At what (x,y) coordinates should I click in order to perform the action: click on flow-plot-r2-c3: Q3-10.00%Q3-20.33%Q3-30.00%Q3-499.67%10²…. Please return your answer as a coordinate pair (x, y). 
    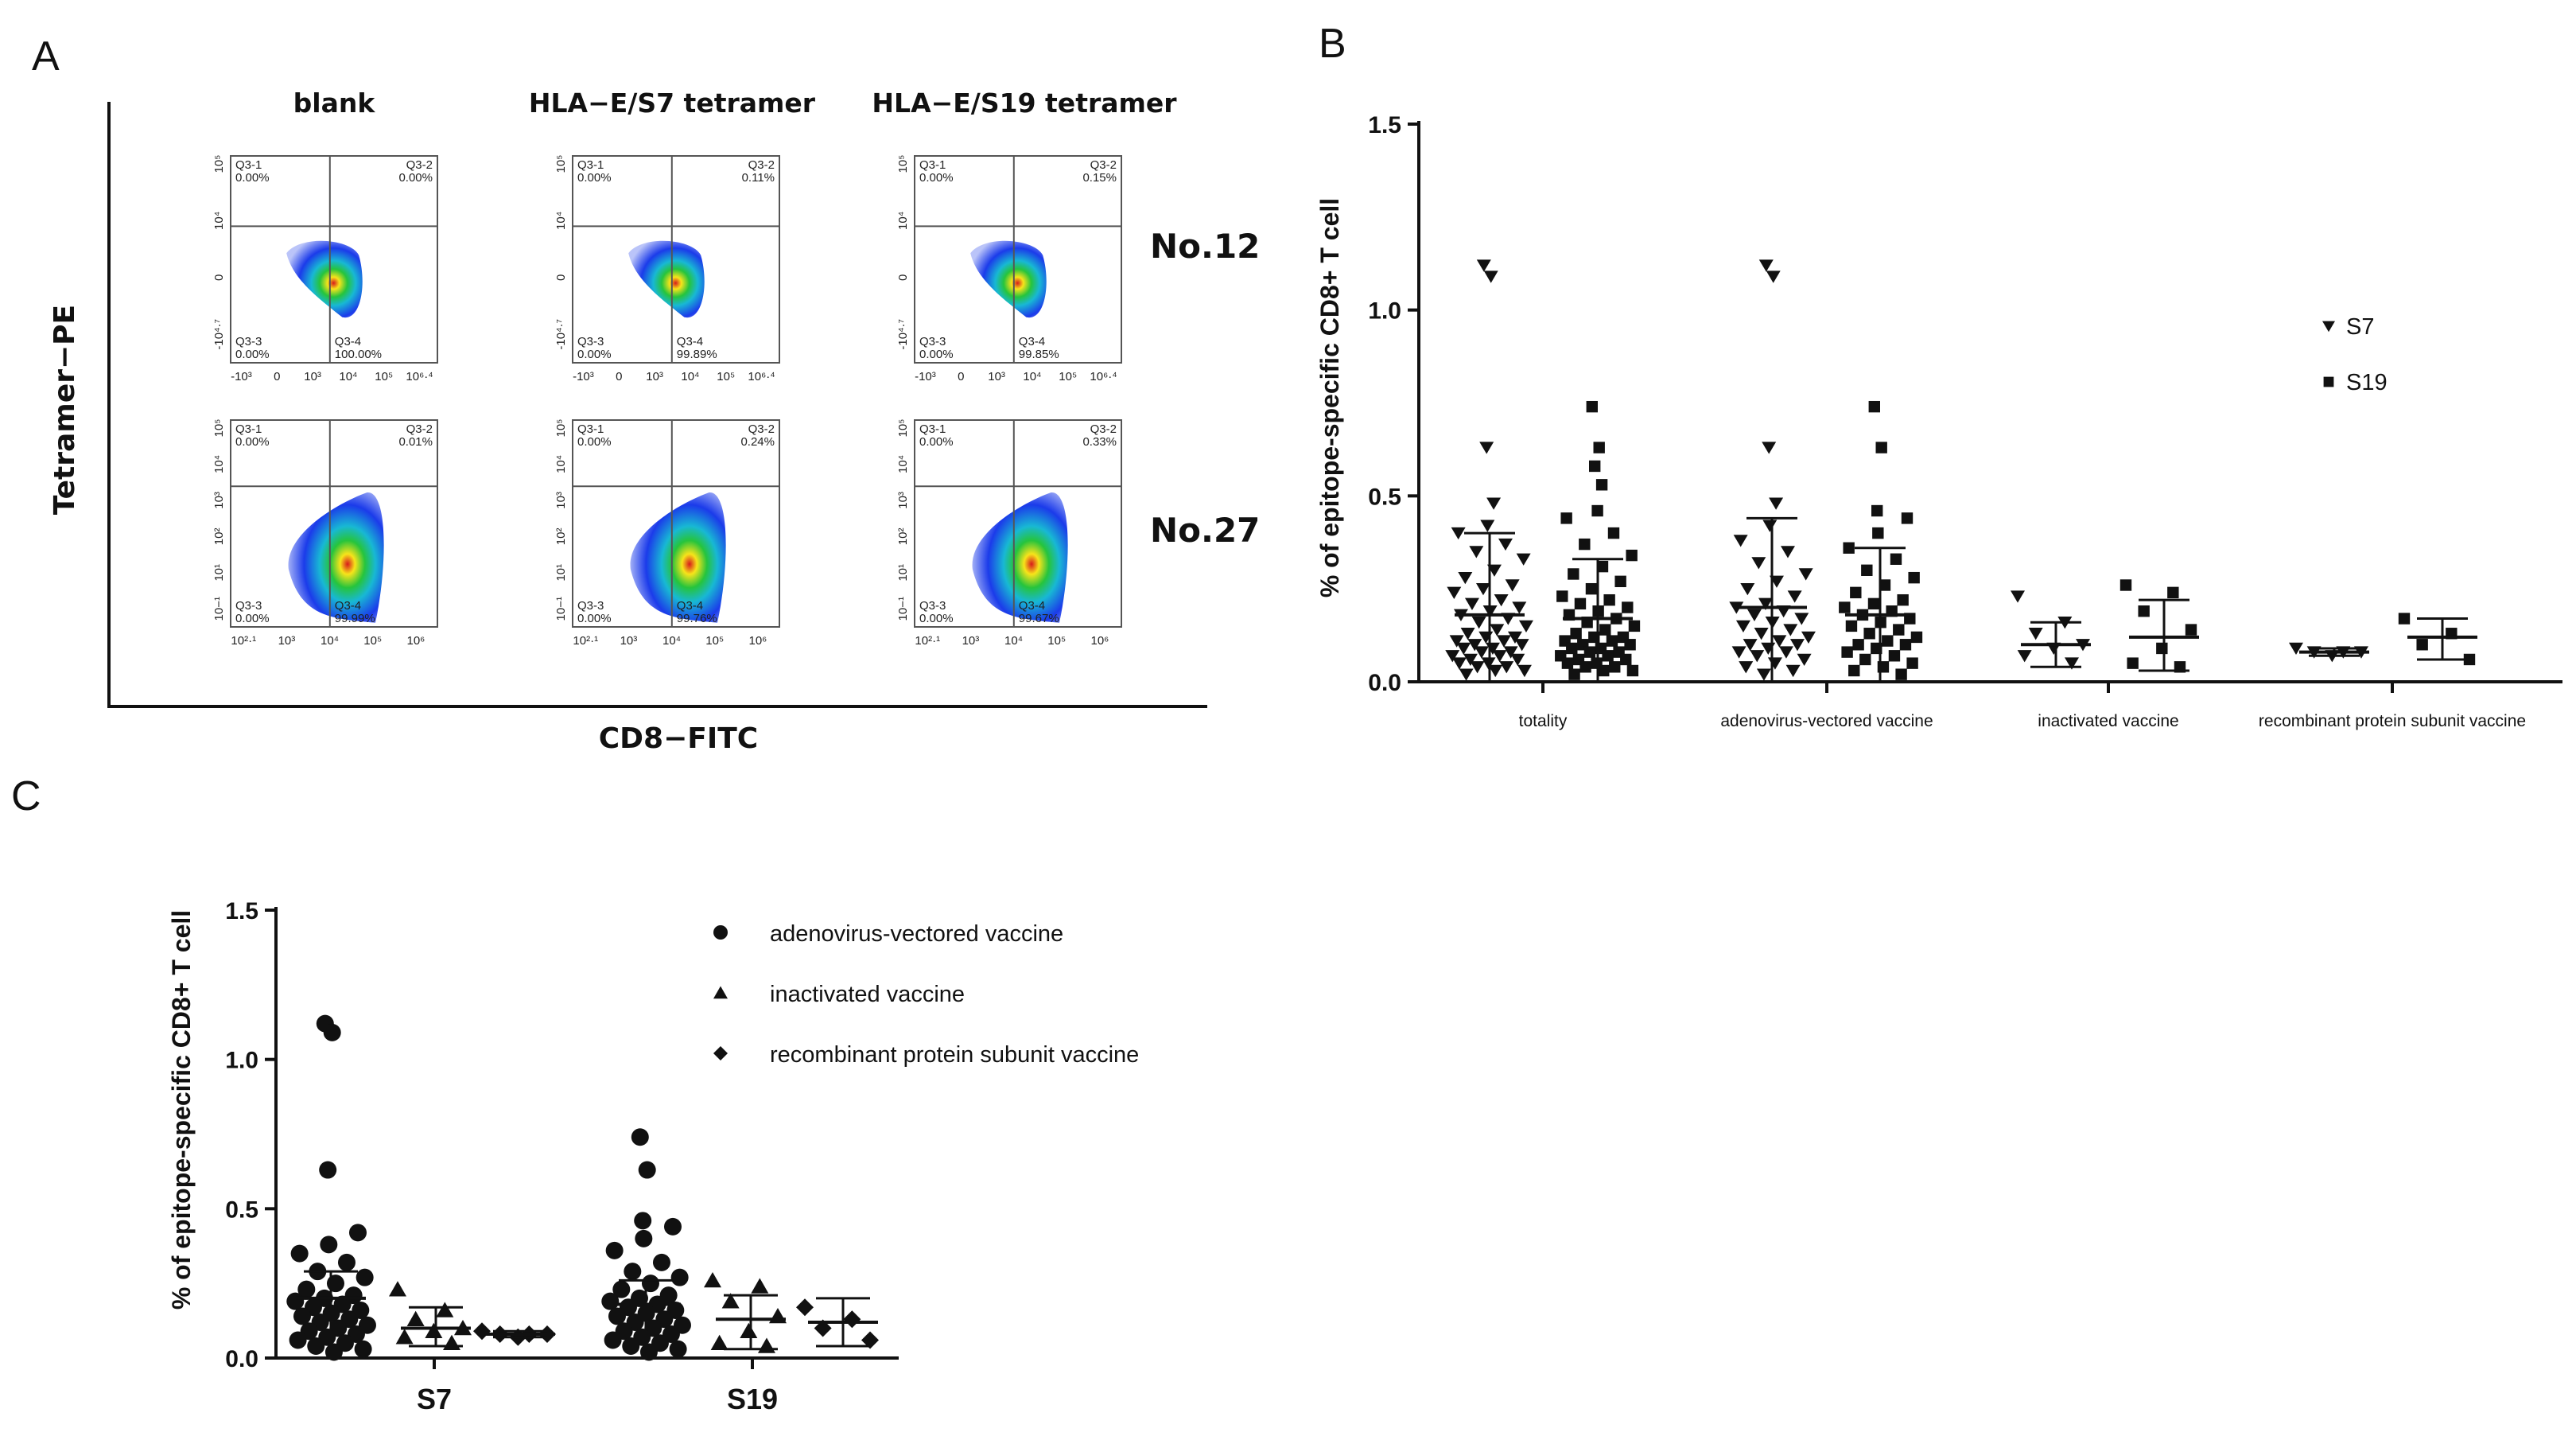
    Looking at the image, I should click on (1009, 533).